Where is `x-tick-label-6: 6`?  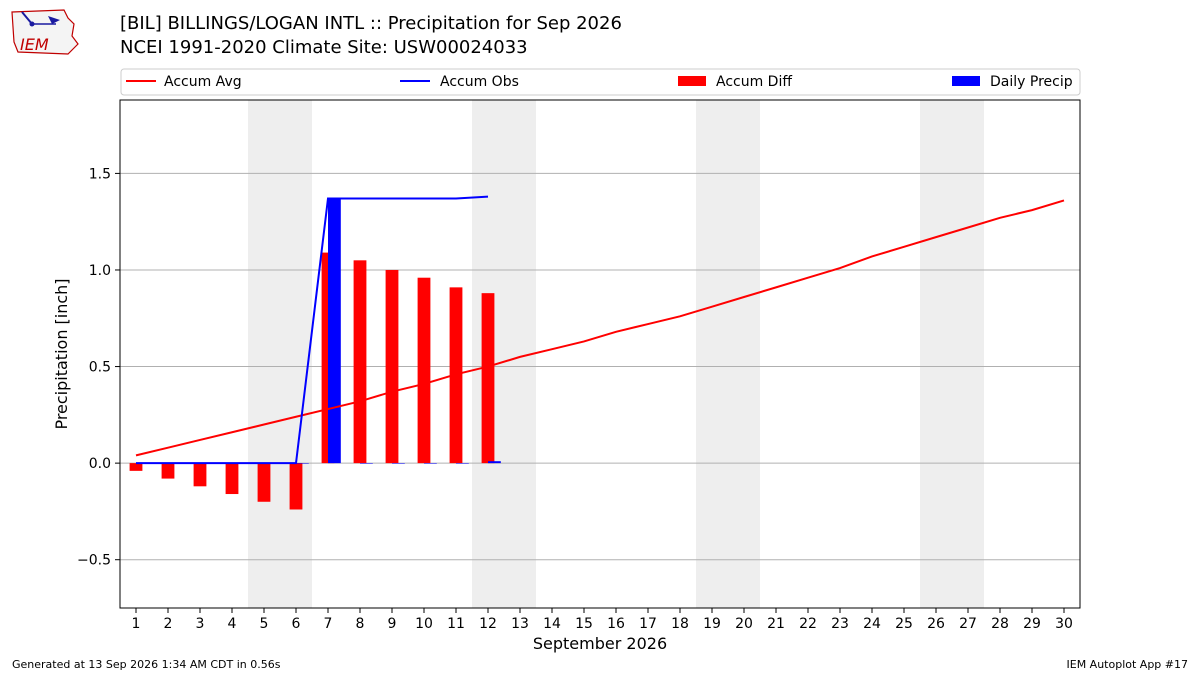
x-tick-label-6: 6 is located at coordinates (296, 624).